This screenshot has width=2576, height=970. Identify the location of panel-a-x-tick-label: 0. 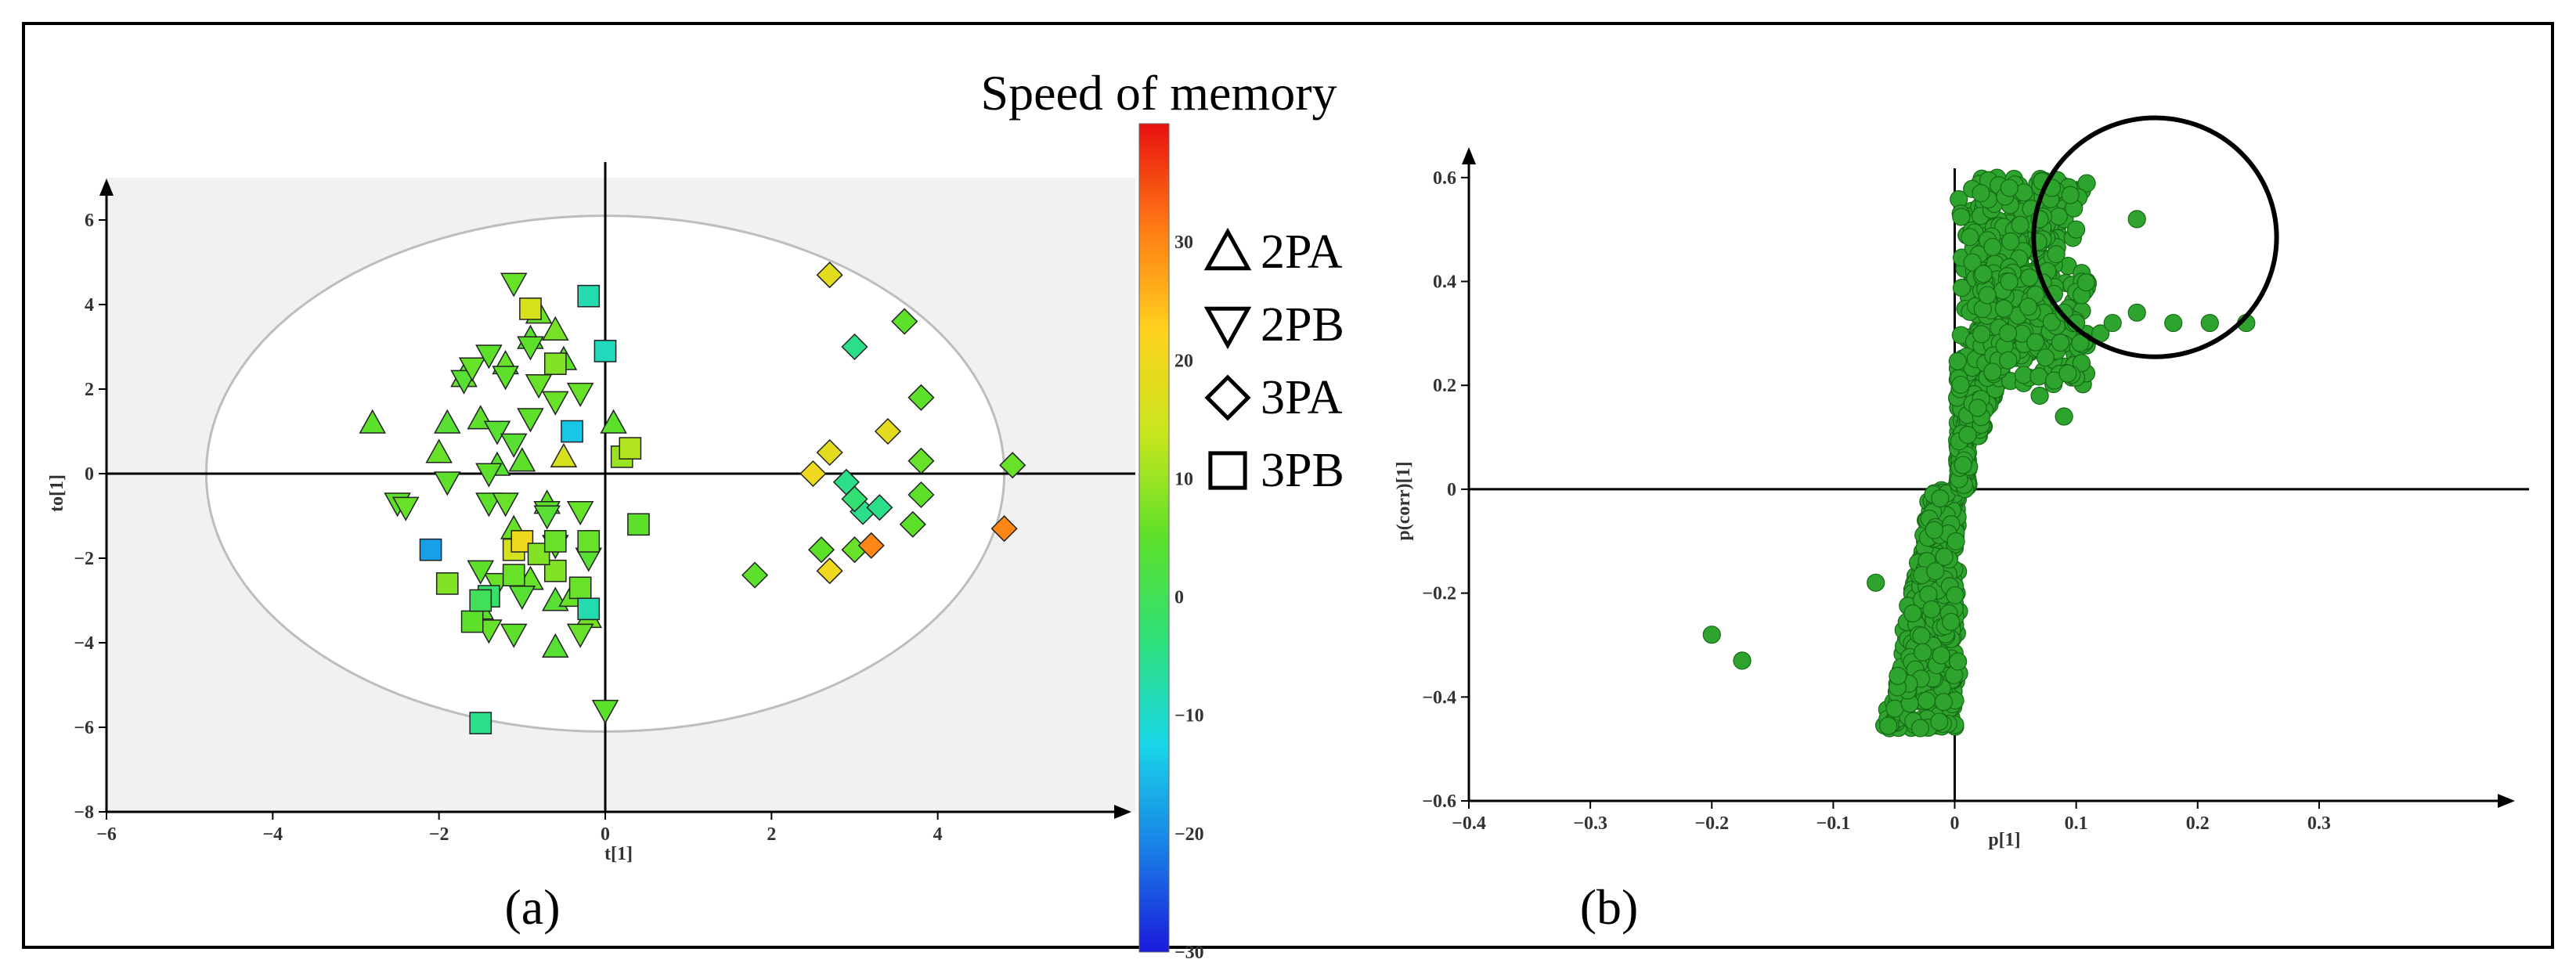
(605, 834).